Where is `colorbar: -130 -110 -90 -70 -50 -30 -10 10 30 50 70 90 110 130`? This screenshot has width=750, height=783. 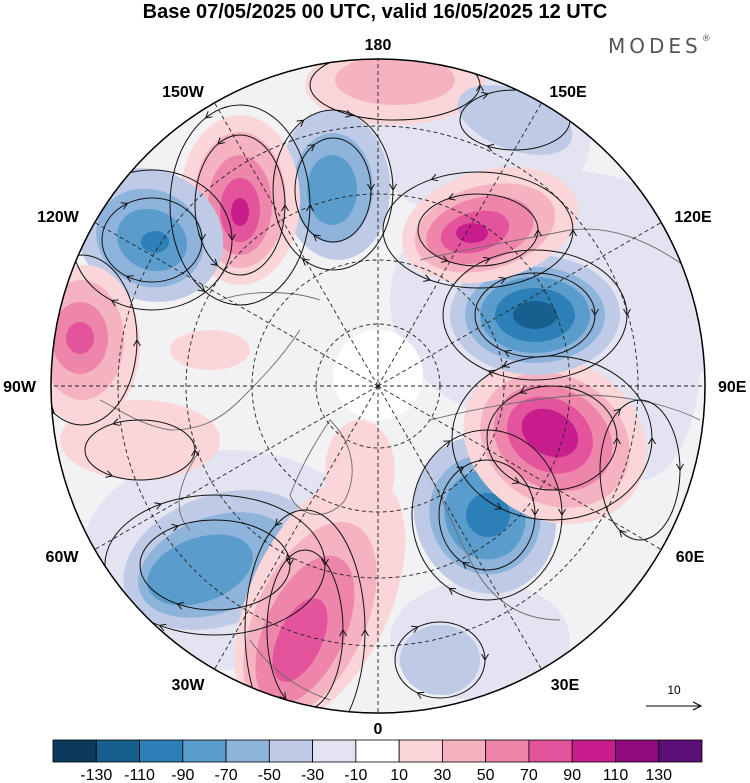
colorbar: -130 -110 -90 -70 -50 -30 -10 10 30 50 70 90 110 130 is located at coordinates (377, 761).